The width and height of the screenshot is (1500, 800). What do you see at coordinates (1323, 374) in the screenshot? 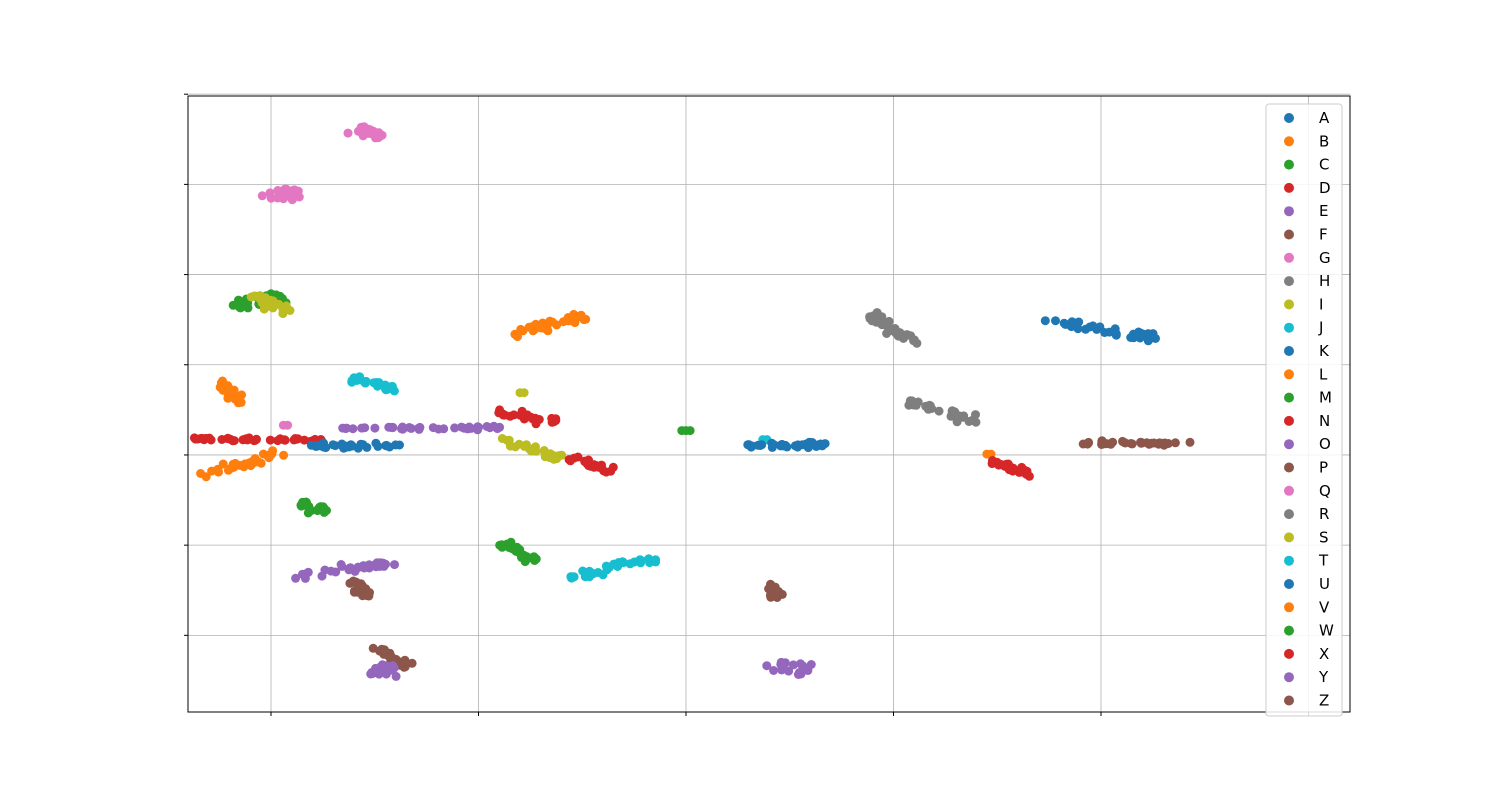
I see `legend-label: L` at bounding box center [1323, 374].